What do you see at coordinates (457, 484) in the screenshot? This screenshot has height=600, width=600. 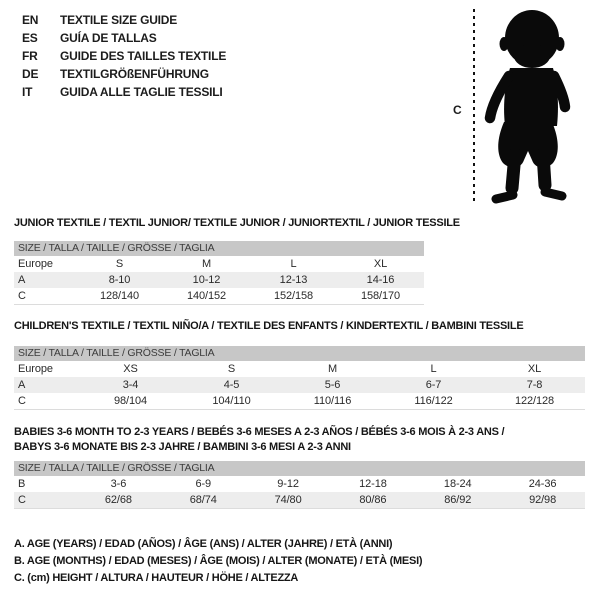 I see `table-cell: 18-24` at bounding box center [457, 484].